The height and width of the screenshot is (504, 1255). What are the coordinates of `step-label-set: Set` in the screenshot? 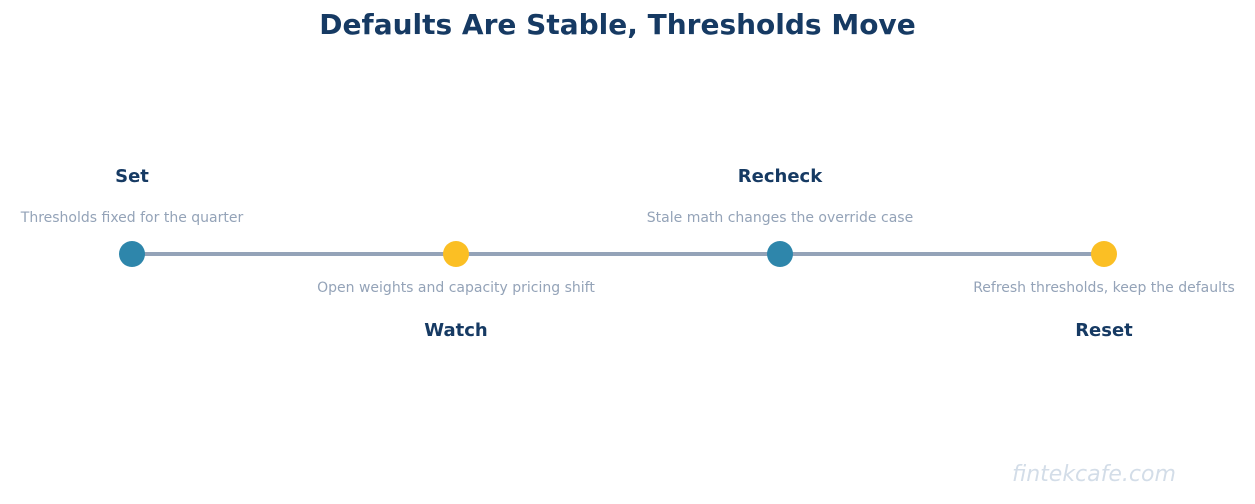 It's located at (132, 176).